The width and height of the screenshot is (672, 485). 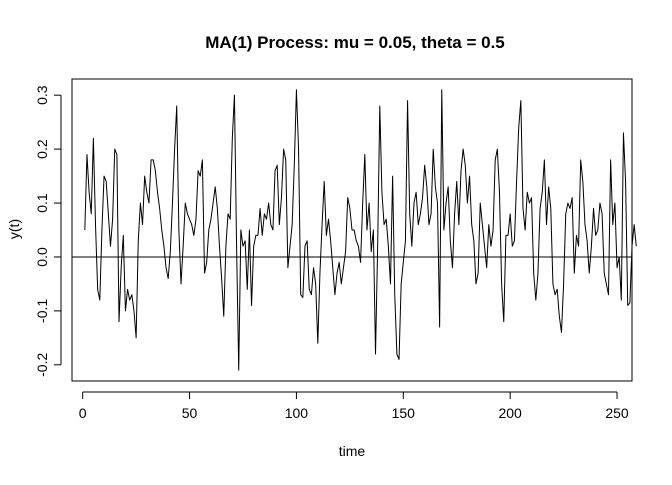 What do you see at coordinates (42, 365) in the screenshot?
I see `y-tick-label: -0.2` at bounding box center [42, 365].